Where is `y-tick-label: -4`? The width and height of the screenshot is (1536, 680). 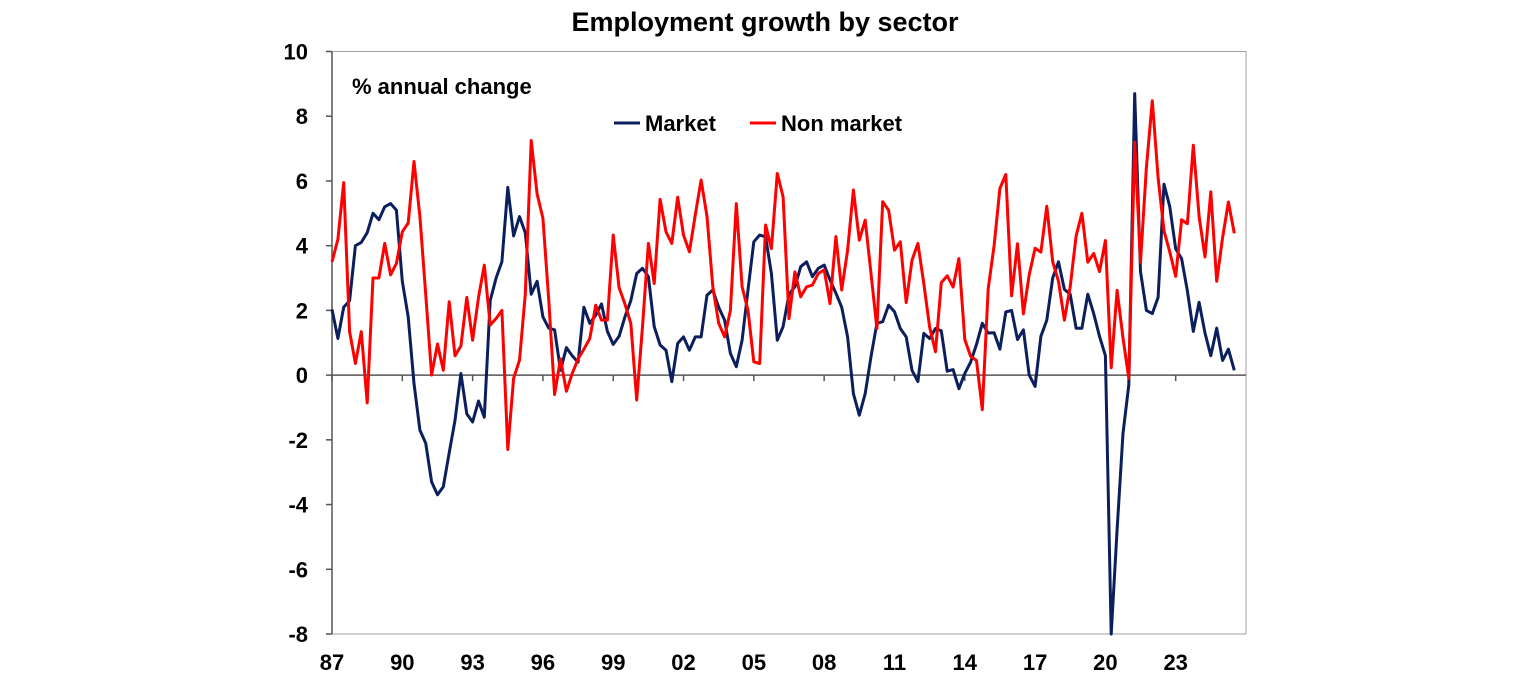
y-tick-label: -4 is located at coordinates (298, 505).